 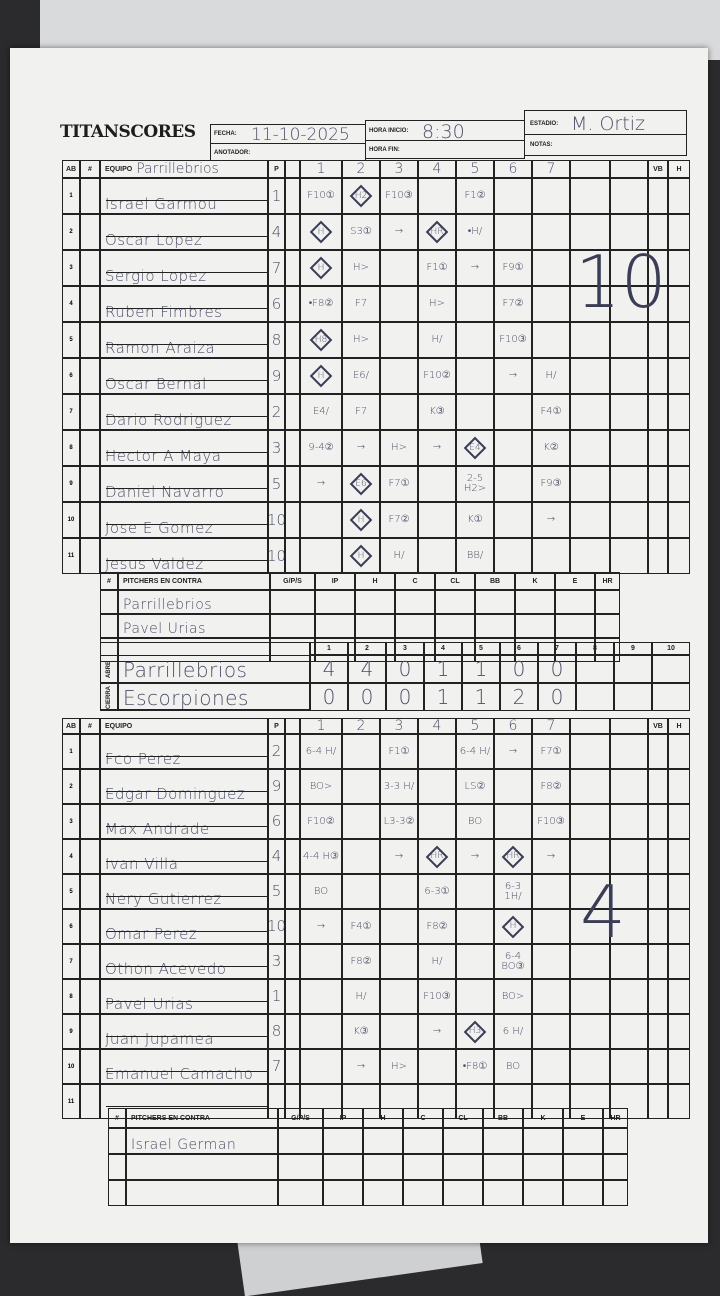 What do you see at coordinates (184, 1101) in the screenshot?
I see `player-name` at bounding box center [184, 1101].